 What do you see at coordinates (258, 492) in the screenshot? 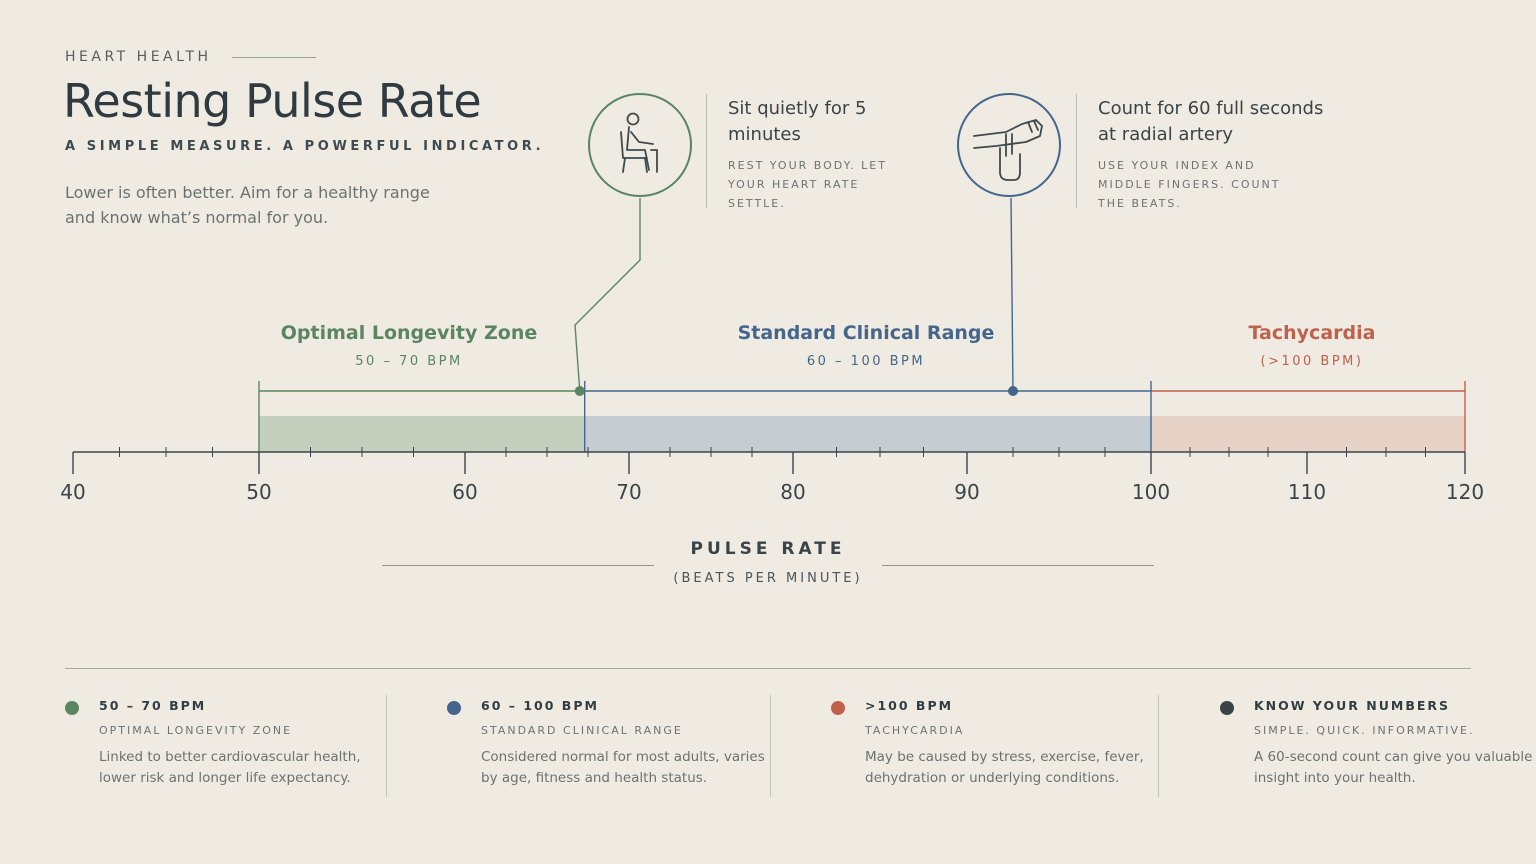
I see `tick-label: 50` at bounding box center [258, 492].